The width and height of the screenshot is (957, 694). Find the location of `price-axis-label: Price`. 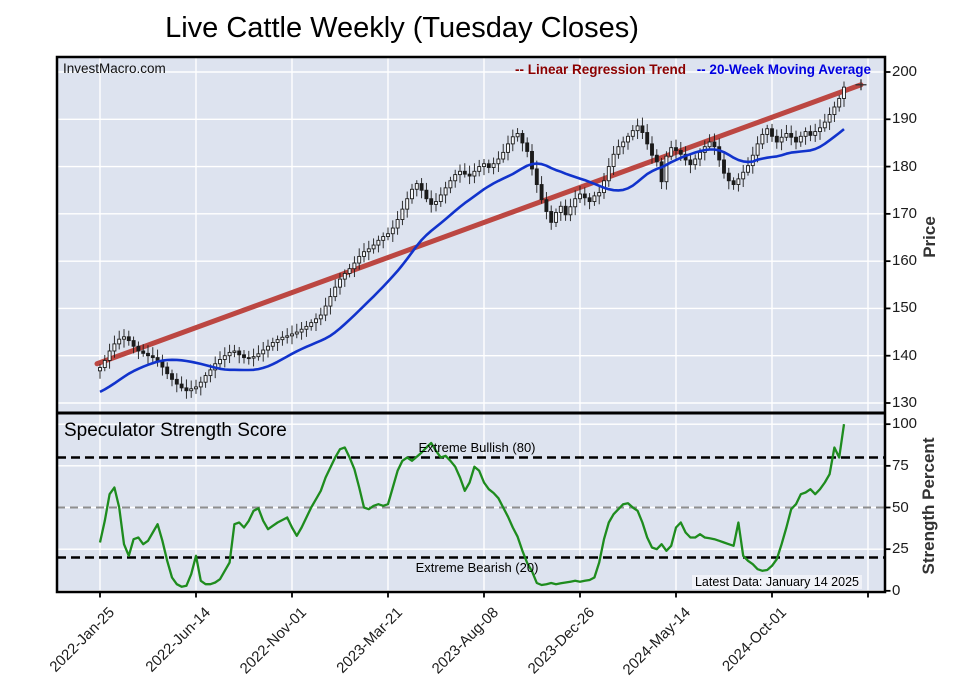

price-axis-label: Price is located at coordinates (929, 237).